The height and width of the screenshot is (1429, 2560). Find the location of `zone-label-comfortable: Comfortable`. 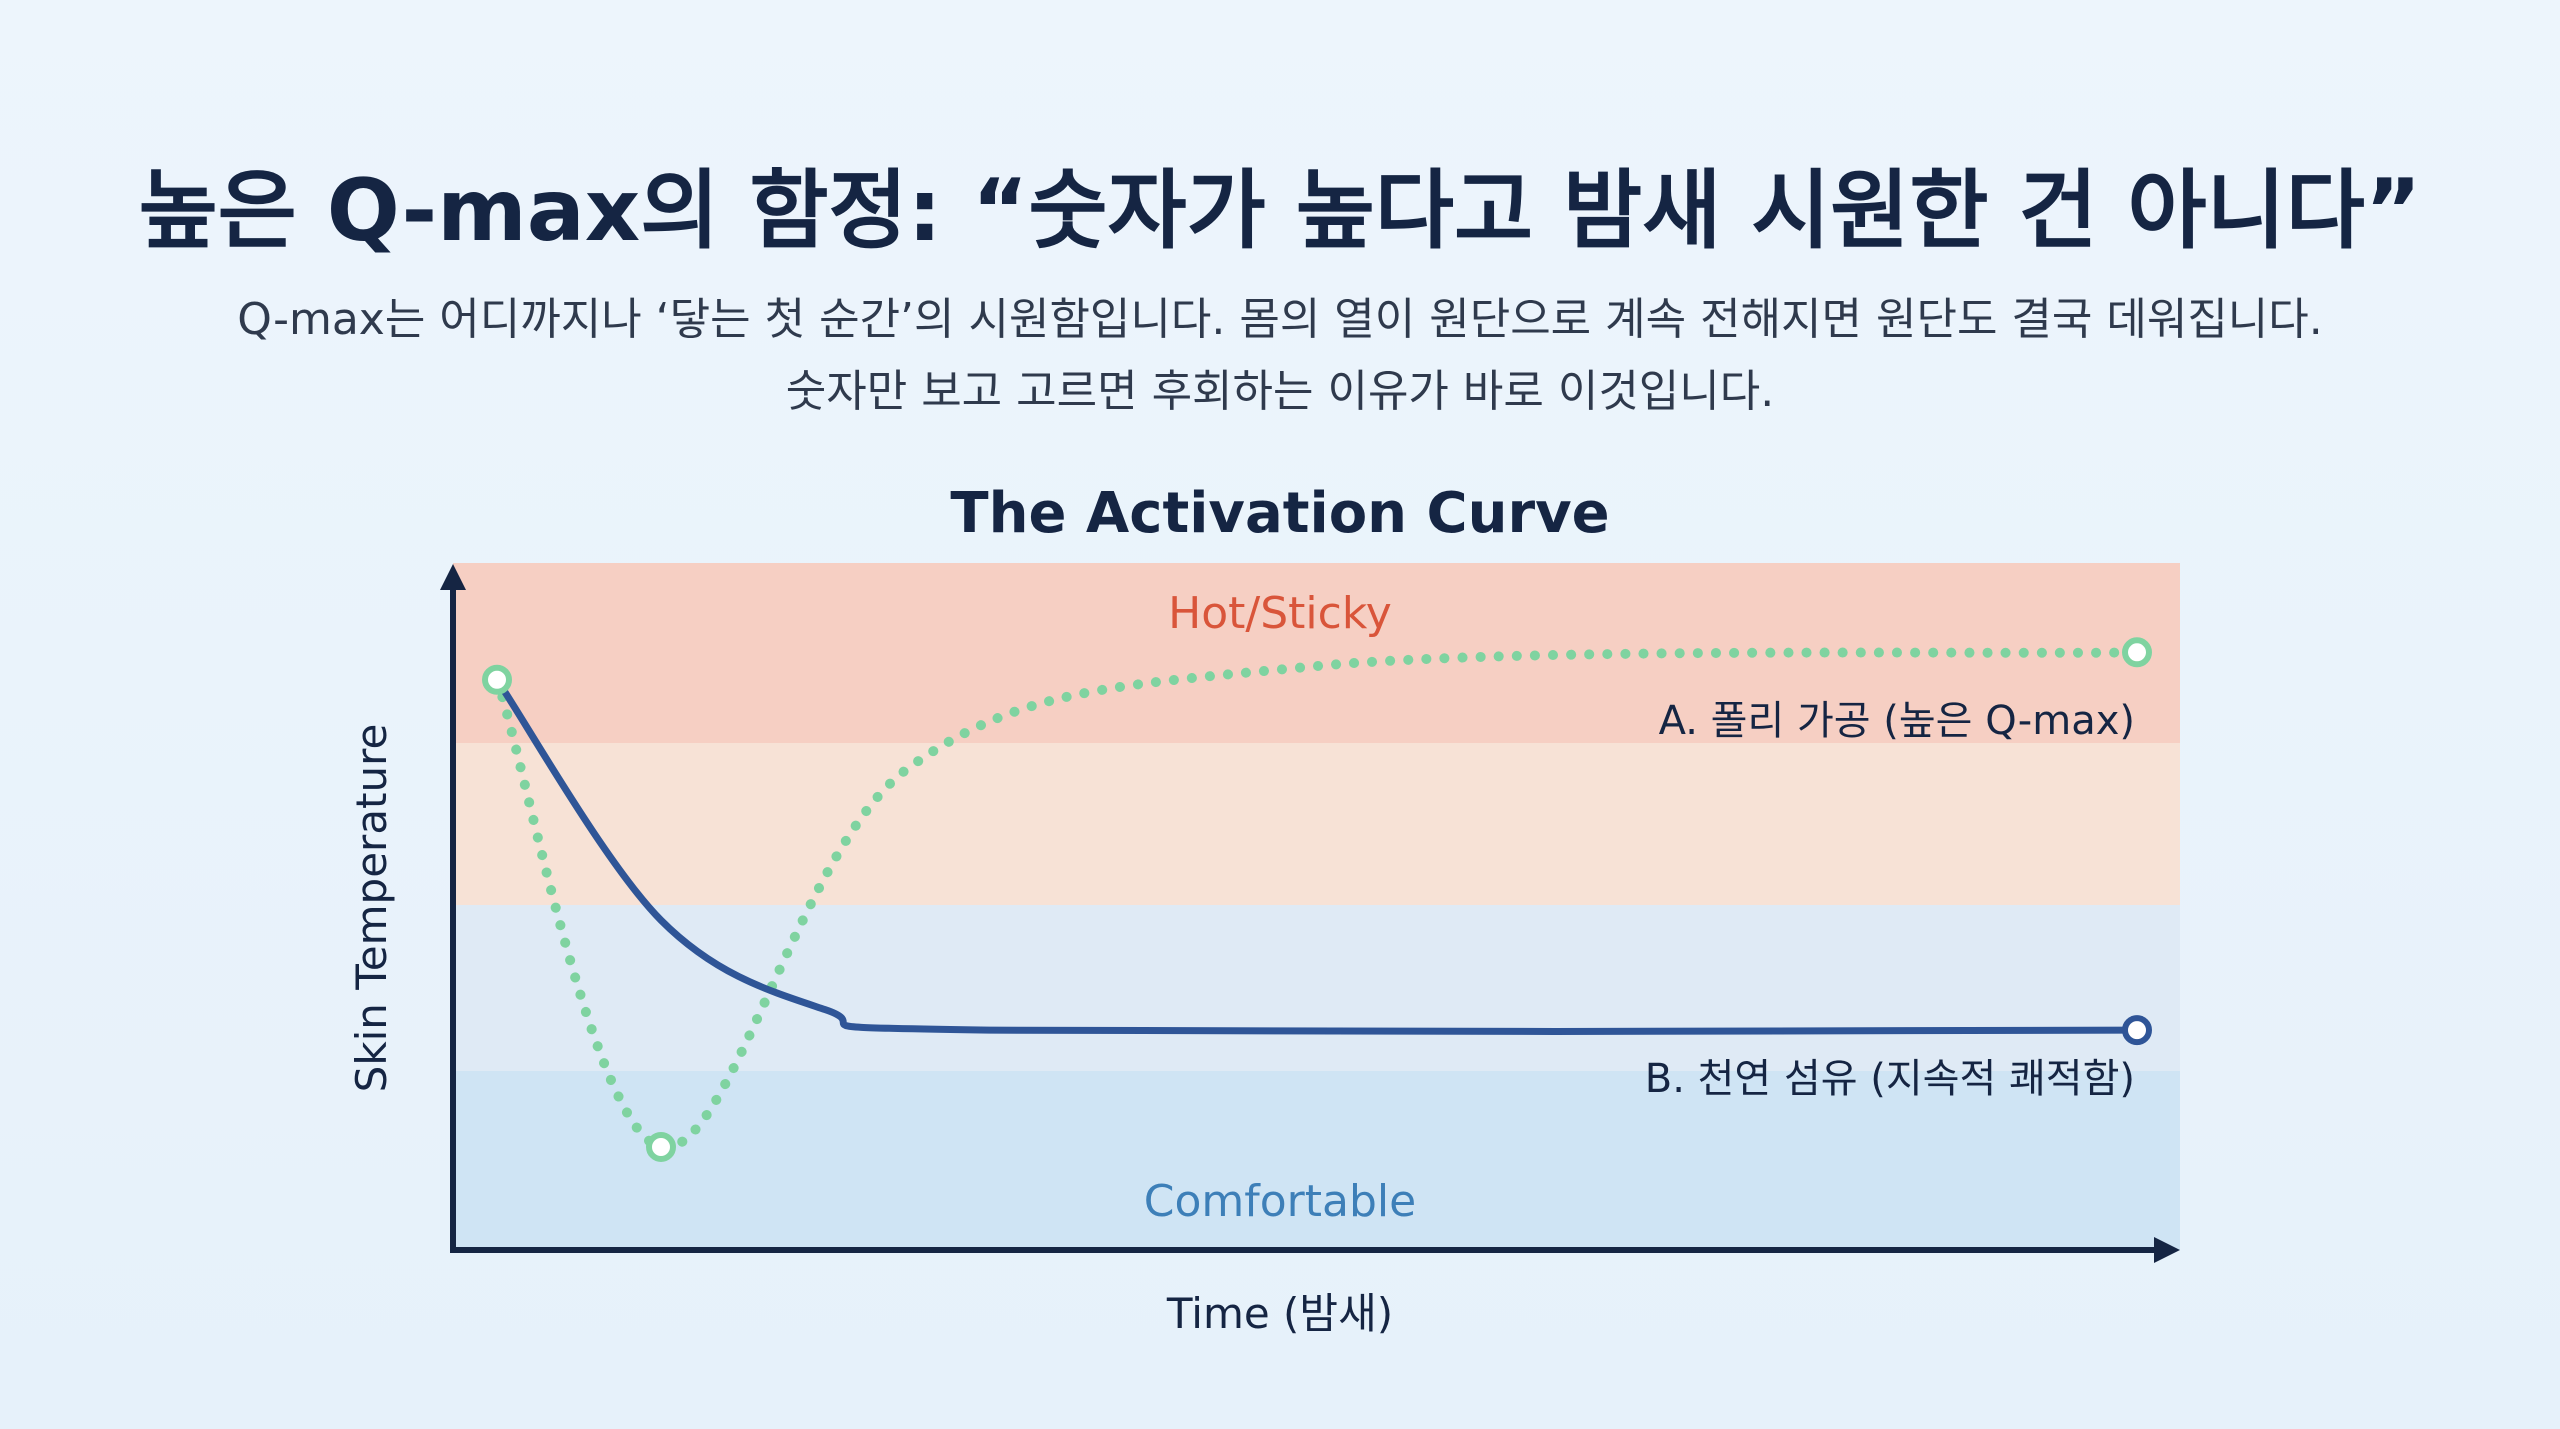

zone-label-comfortable: Comfortable is located at coordinates (1280, 1201).